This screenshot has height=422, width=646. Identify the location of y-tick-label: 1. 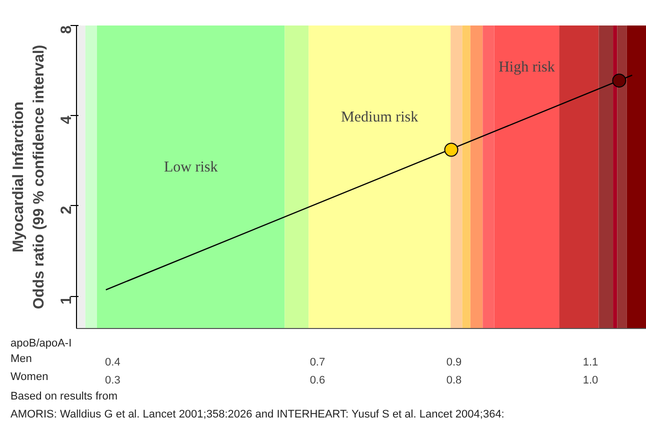
(66, 300).